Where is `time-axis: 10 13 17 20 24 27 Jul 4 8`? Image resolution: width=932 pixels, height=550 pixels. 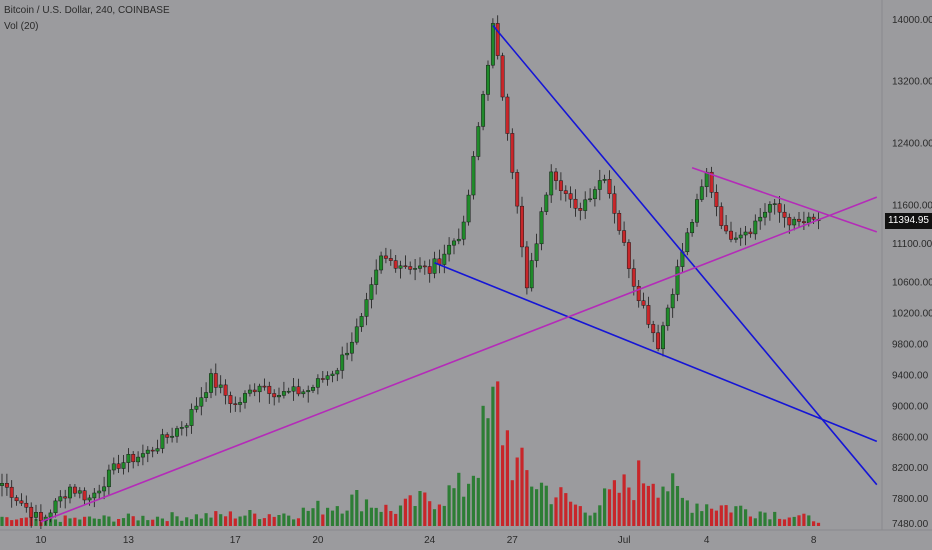 time-axis: 10 13 17 20 24 27 Jul 4 8 is located at coordinates (425, 540).